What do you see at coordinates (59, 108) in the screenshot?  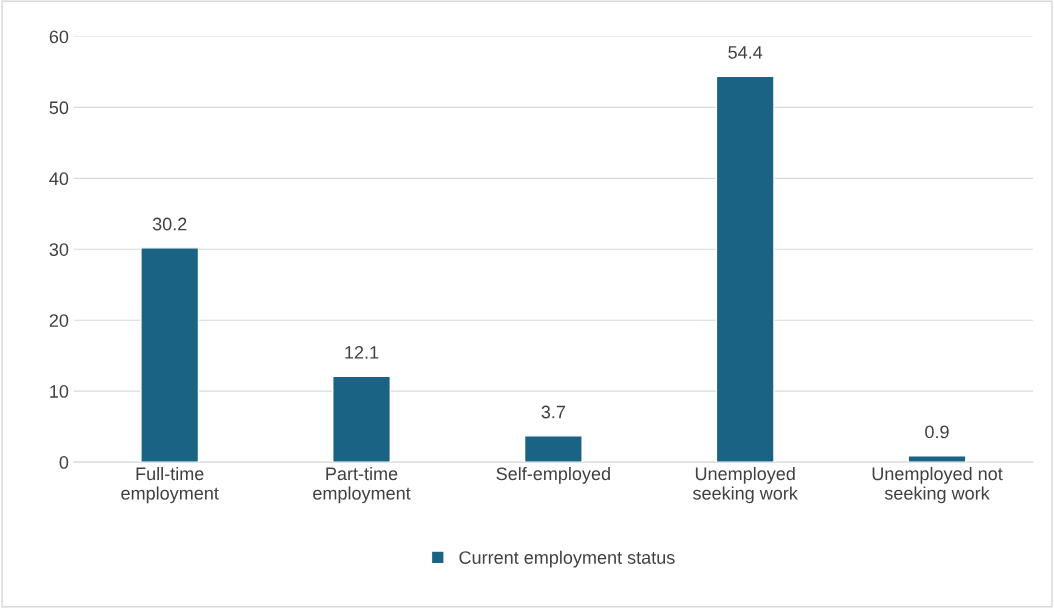 I see `y-tick-label: 50` at bounding box center [59, 108].